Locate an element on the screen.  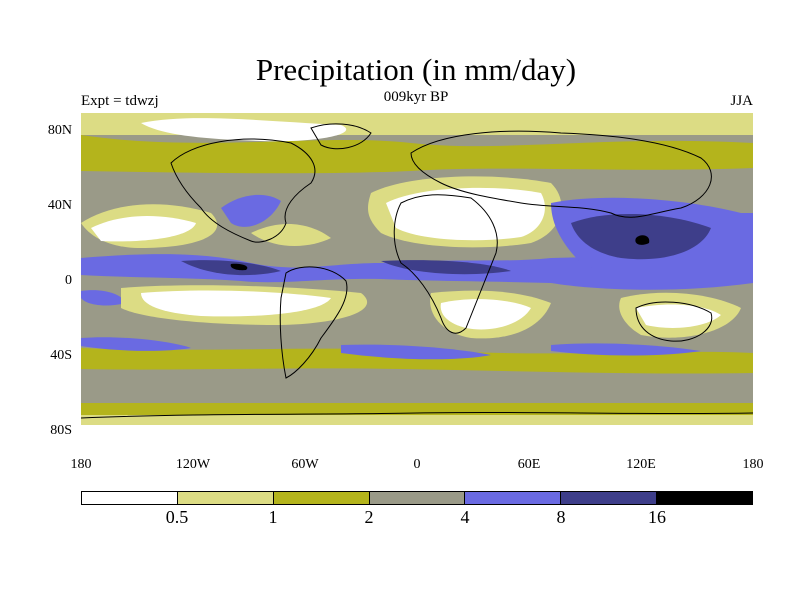
colorbar-label: 8 is located at coordinates (561, 517).